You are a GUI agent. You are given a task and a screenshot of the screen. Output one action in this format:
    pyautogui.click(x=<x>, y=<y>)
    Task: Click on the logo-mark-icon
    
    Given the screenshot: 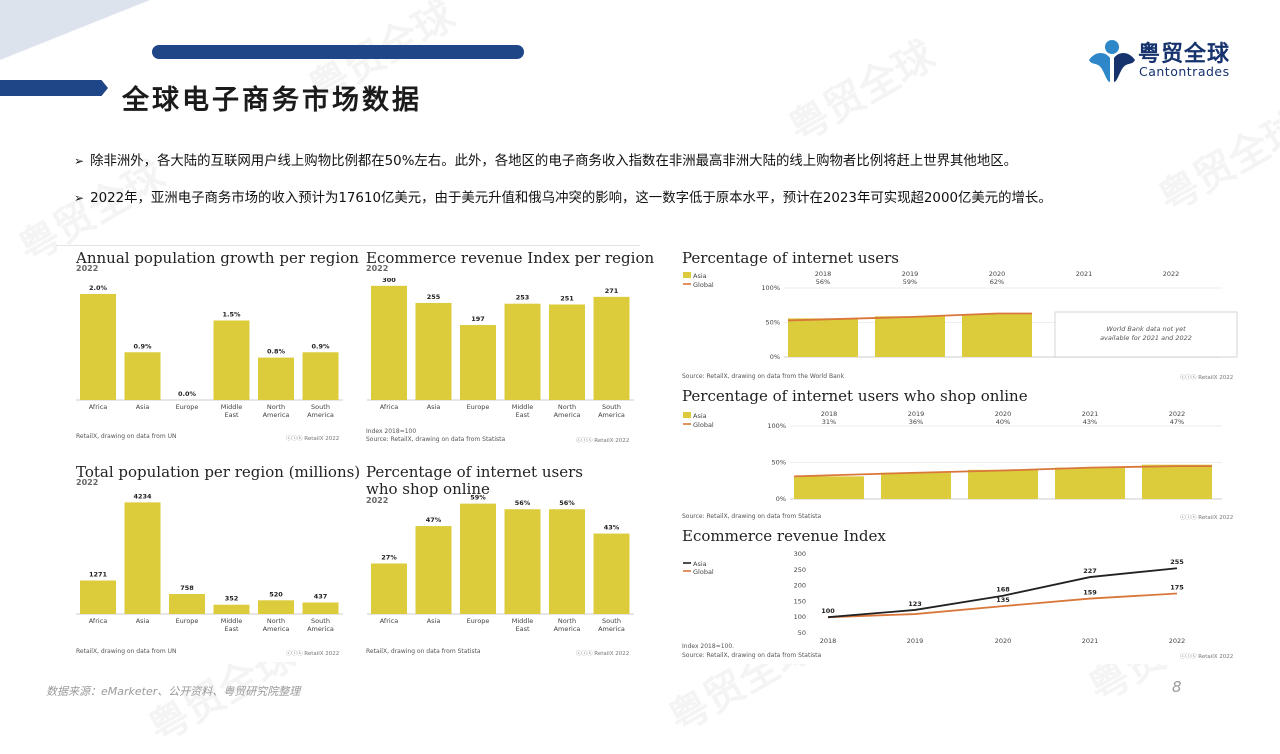 What is the action you would take?
    pyautogui.click(x=1112, y=61)
    